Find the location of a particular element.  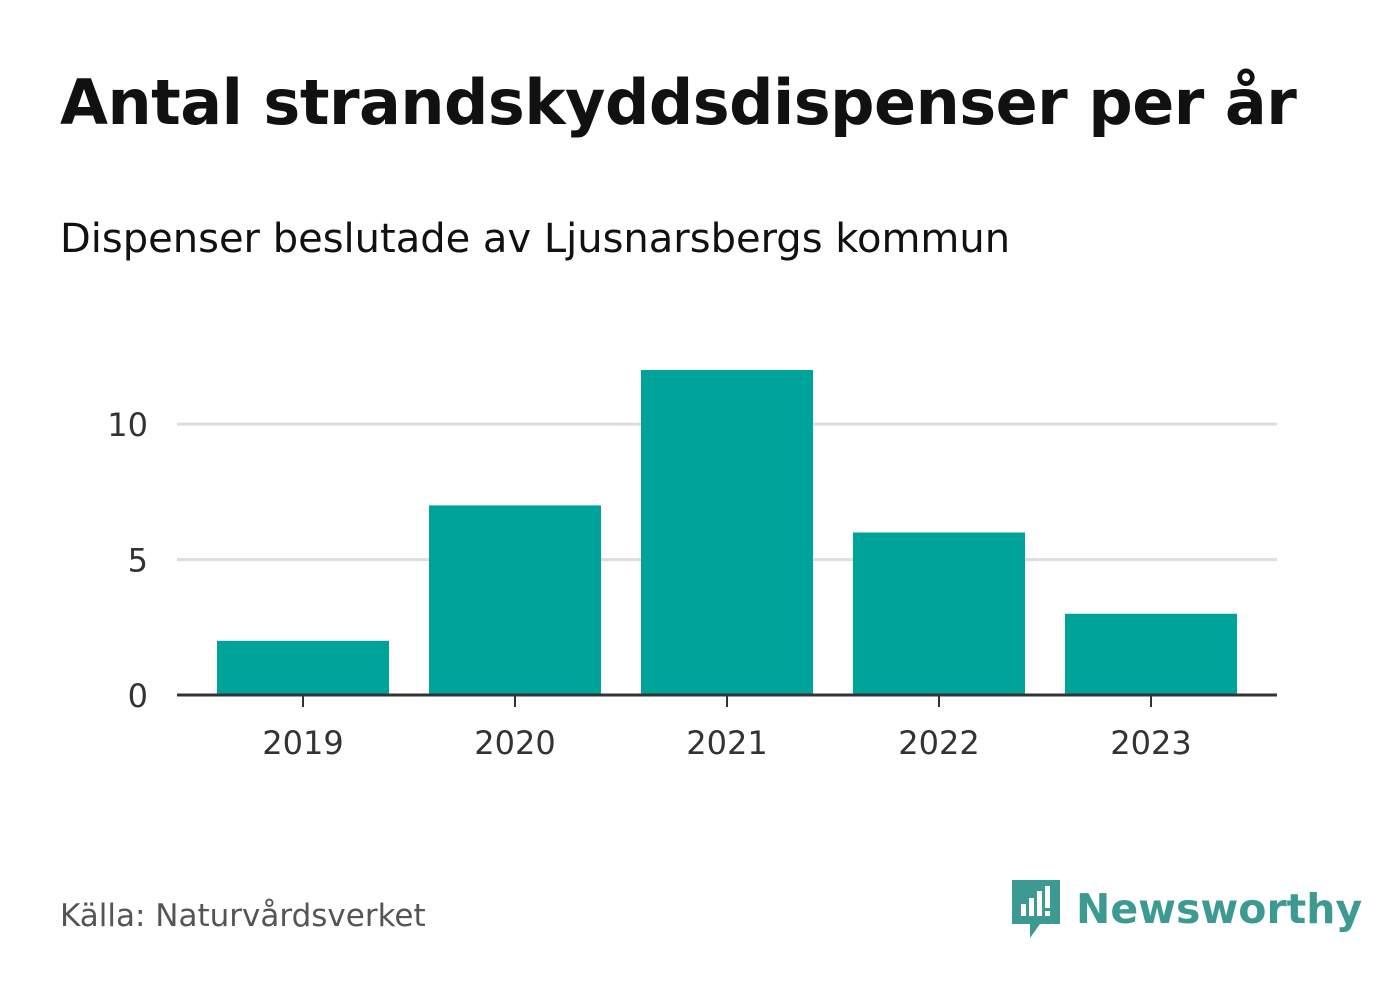

bar-2023 is located at coordinates (1151, 654).